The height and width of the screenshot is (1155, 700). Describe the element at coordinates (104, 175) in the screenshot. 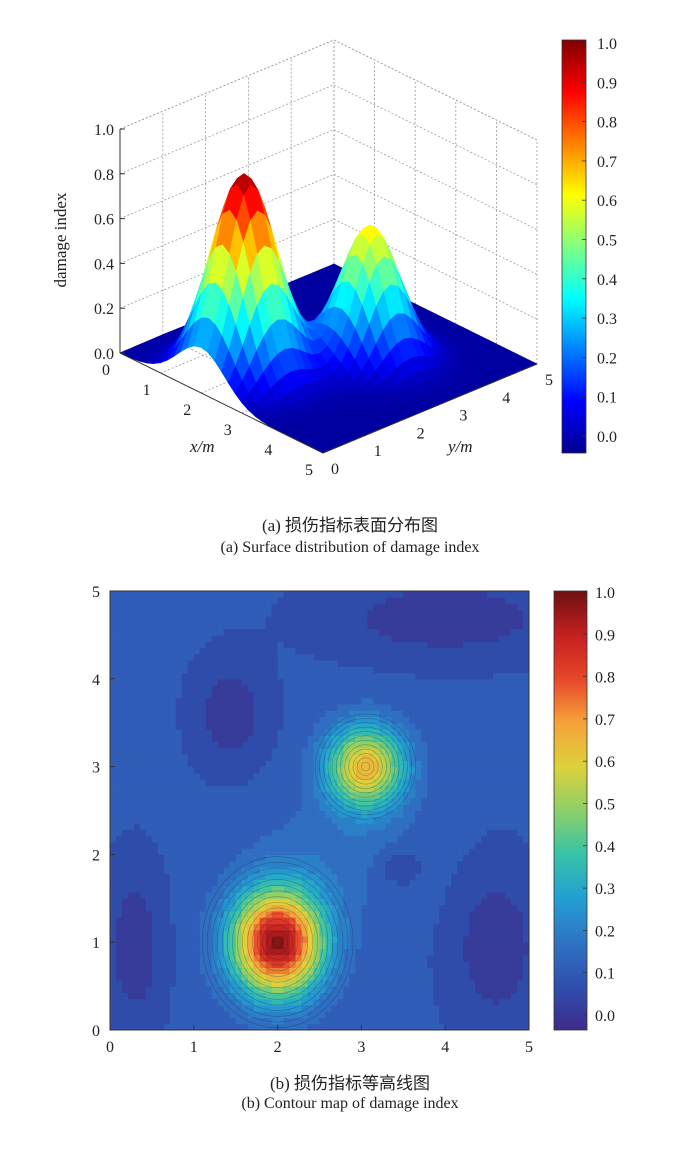

I see `z-tick-label: 0.8` at that location.